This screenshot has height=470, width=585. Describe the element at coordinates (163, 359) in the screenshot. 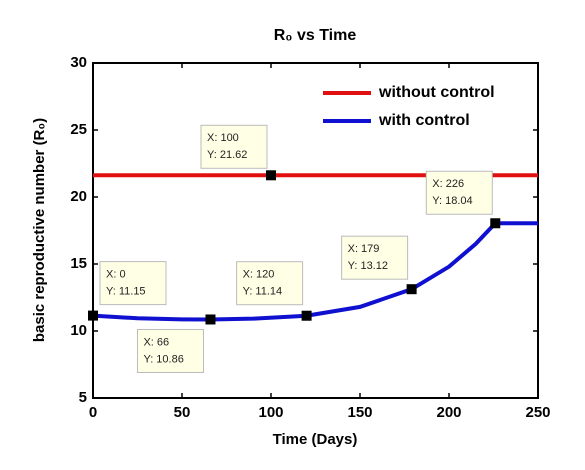

I see `datatip-y: Y: 10.86` at that location.